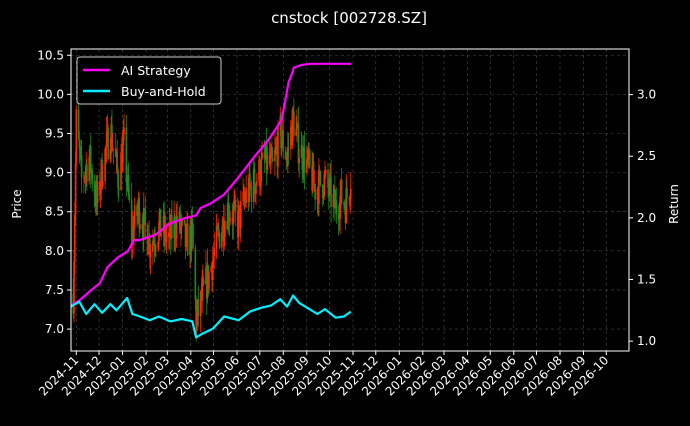 Image resolution: width=690 pixels, height=426 pixels. I want to click on right-tick-label: 1.0, so click(646, 341).